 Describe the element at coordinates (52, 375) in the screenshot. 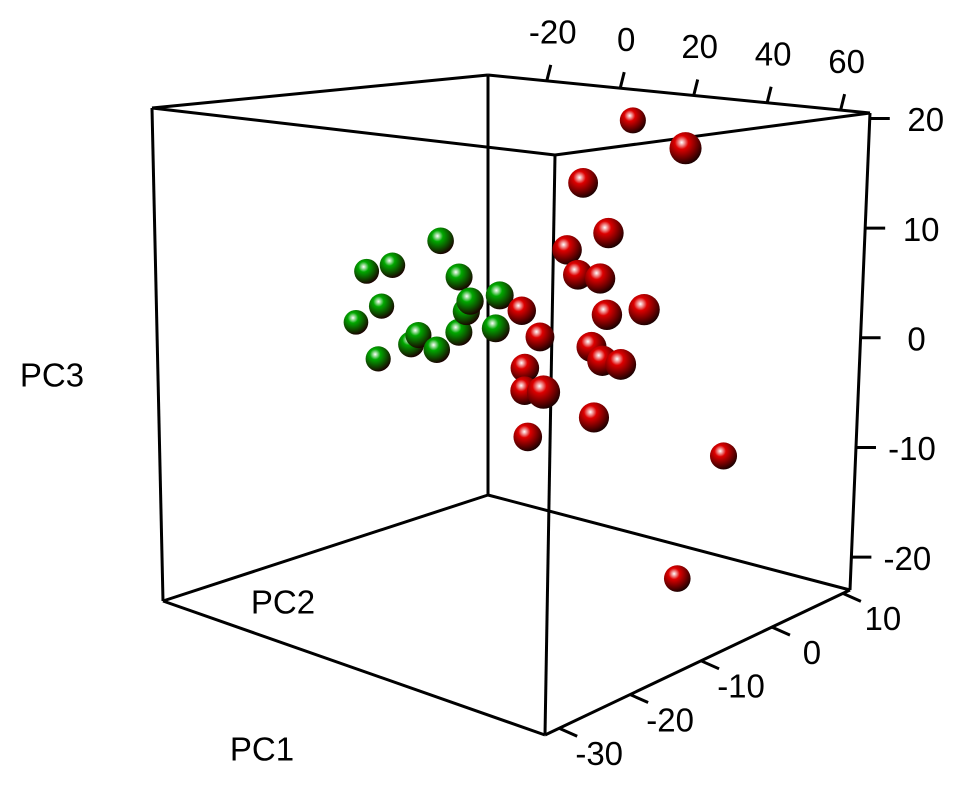

I see `z-axis-label: PC3` at that location.